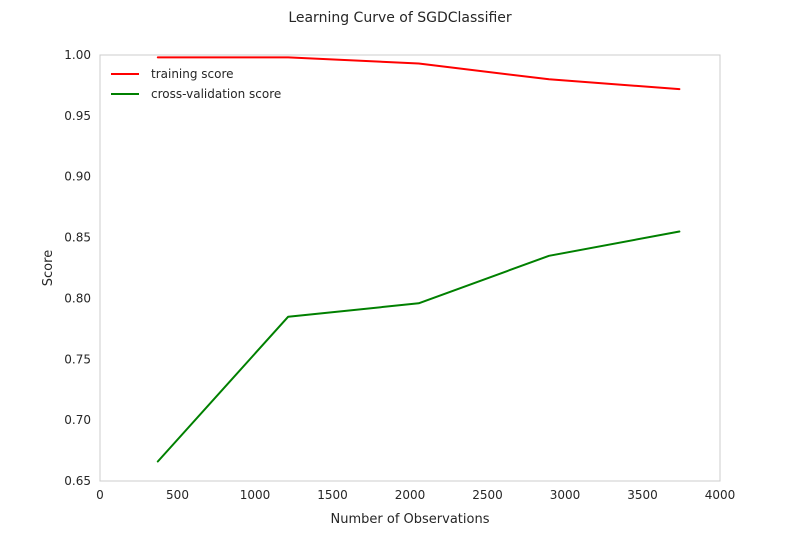 This screenshot has height=550, width=800. I want to click on x-tick-label: 1000, so click(255, 495).